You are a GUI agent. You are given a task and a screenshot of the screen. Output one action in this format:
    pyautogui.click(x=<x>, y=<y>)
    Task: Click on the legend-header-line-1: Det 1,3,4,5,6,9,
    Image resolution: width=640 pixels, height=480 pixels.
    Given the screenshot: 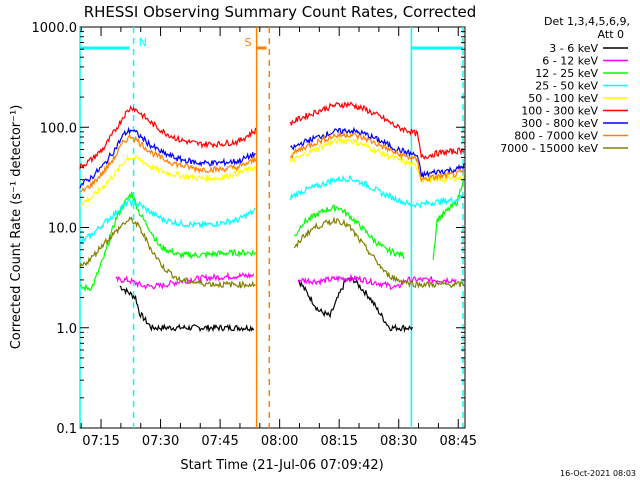 What is the action you would take?
    pyautogui.click(x=587, y=21)
    